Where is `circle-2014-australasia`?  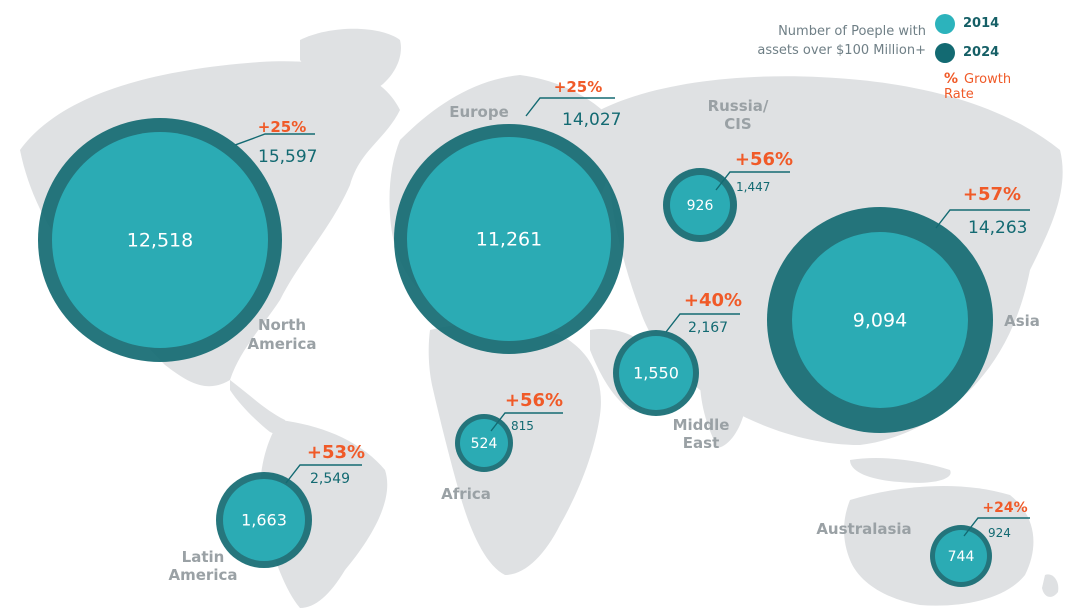 circle-2014-australasia is located at coordinates (961, 556).